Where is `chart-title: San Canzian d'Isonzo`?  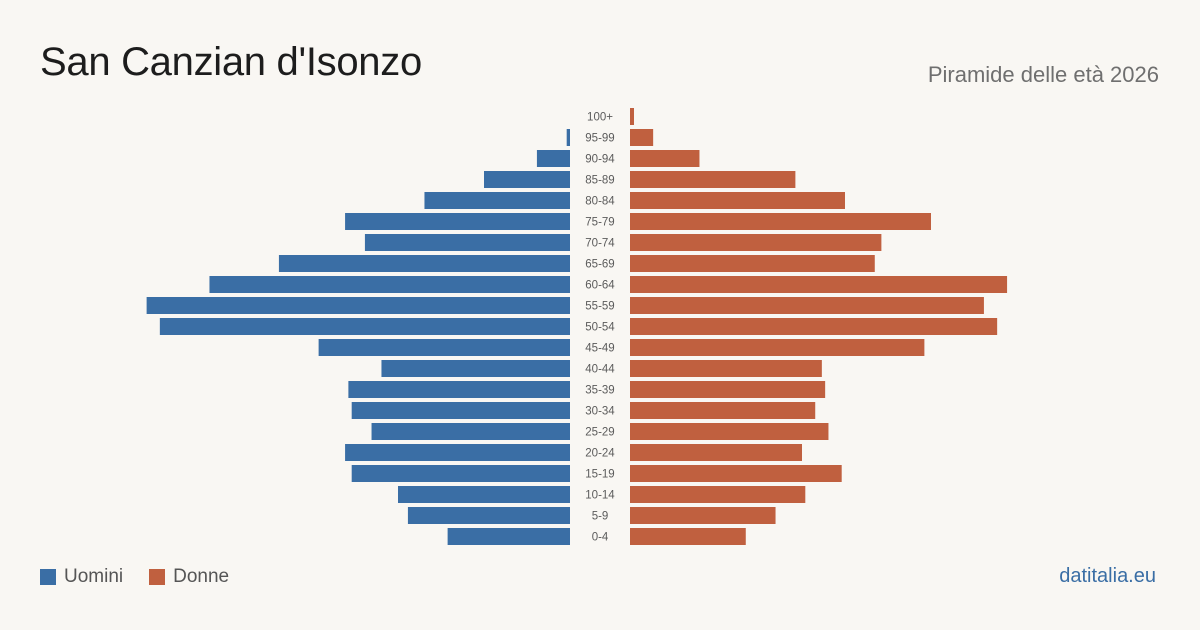 chart-title: San Canzian d'Isonzo is located at coordinates (231, 62).